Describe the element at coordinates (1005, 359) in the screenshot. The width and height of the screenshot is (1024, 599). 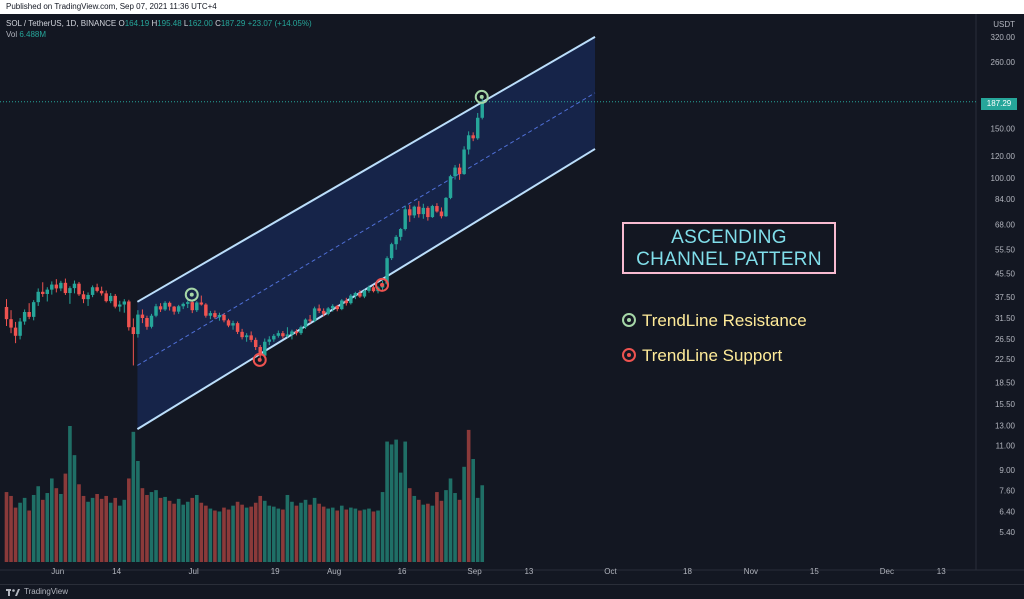
I see `y-tick-label: 22.50` at that location.